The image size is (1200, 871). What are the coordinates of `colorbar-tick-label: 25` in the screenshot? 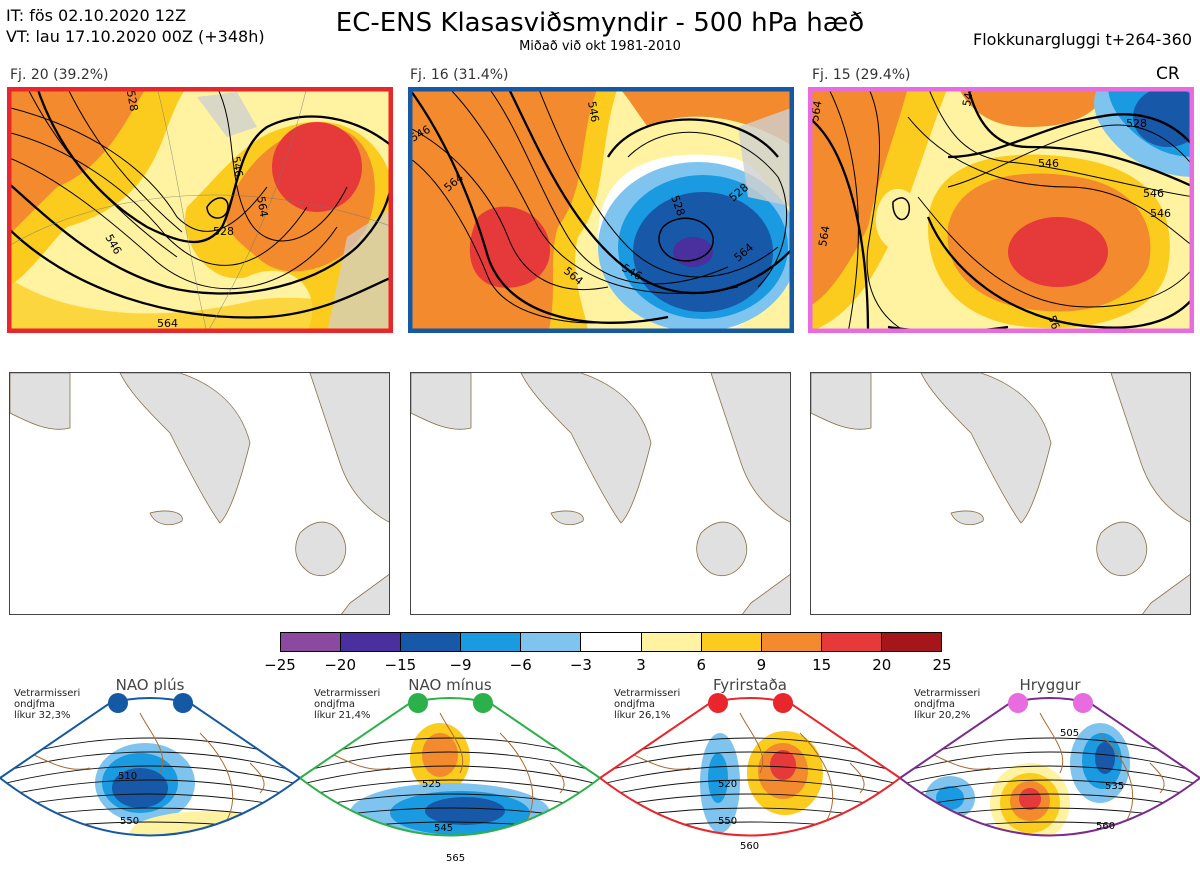 It's located at (942, 665).